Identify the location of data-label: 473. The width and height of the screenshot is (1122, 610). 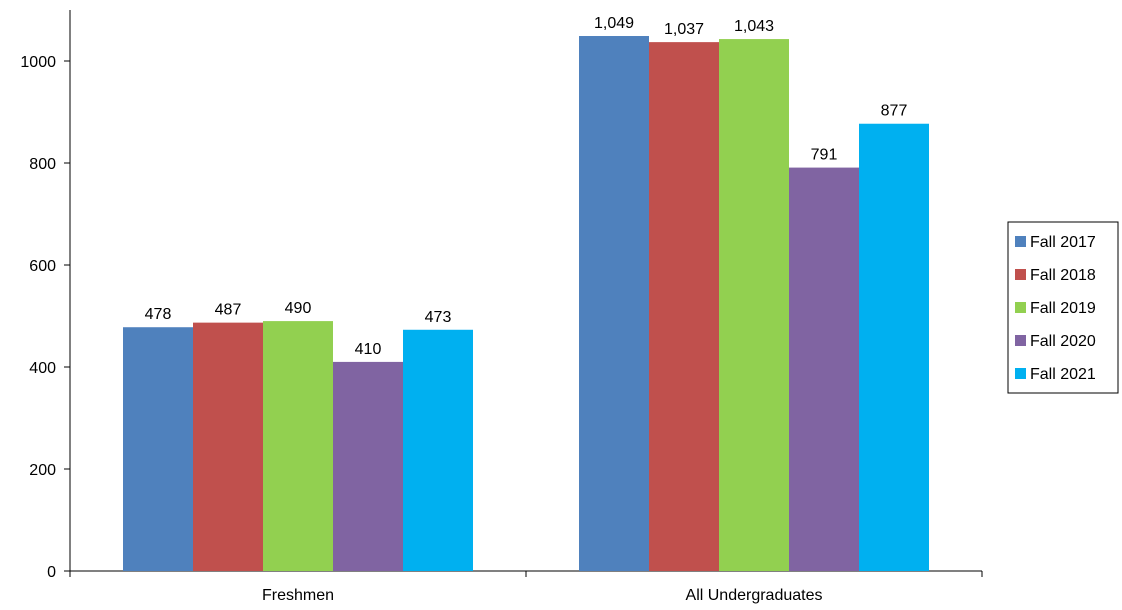
(438, 317).